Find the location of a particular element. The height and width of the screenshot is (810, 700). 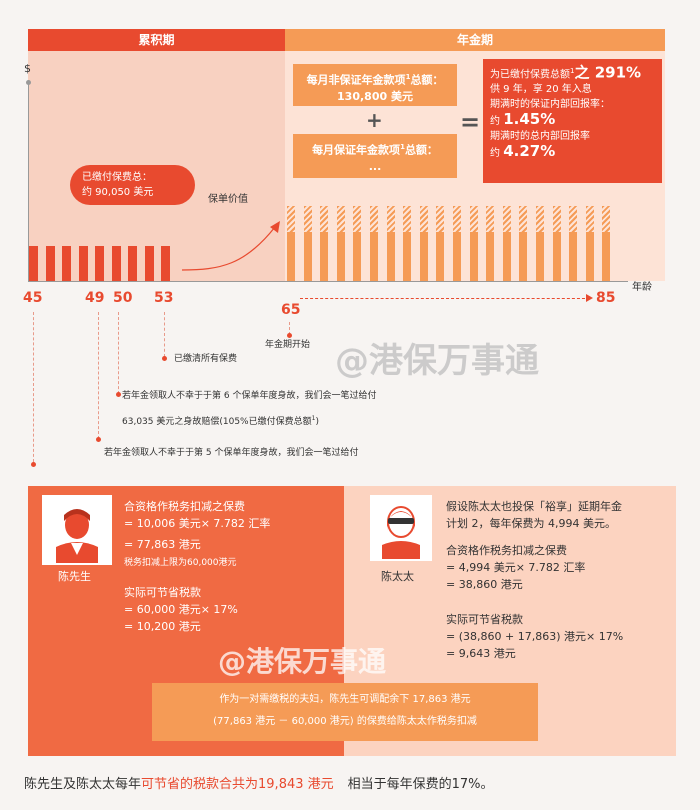

x-axis is located at coordinates (328, 281).